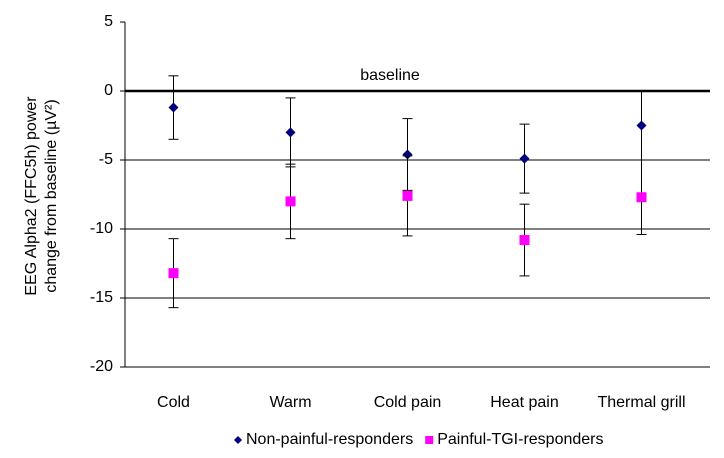 The width and height of the screenshot is (724, 458). What do you see at coordinates (290, 402) in the screenshot?
I see `x-tick-label: Warm` at bounding box center [290, 402].